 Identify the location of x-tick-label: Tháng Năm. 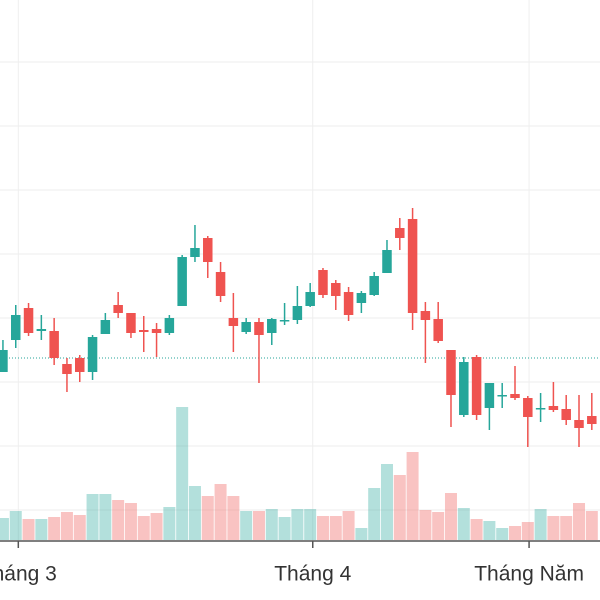
(529, 574).